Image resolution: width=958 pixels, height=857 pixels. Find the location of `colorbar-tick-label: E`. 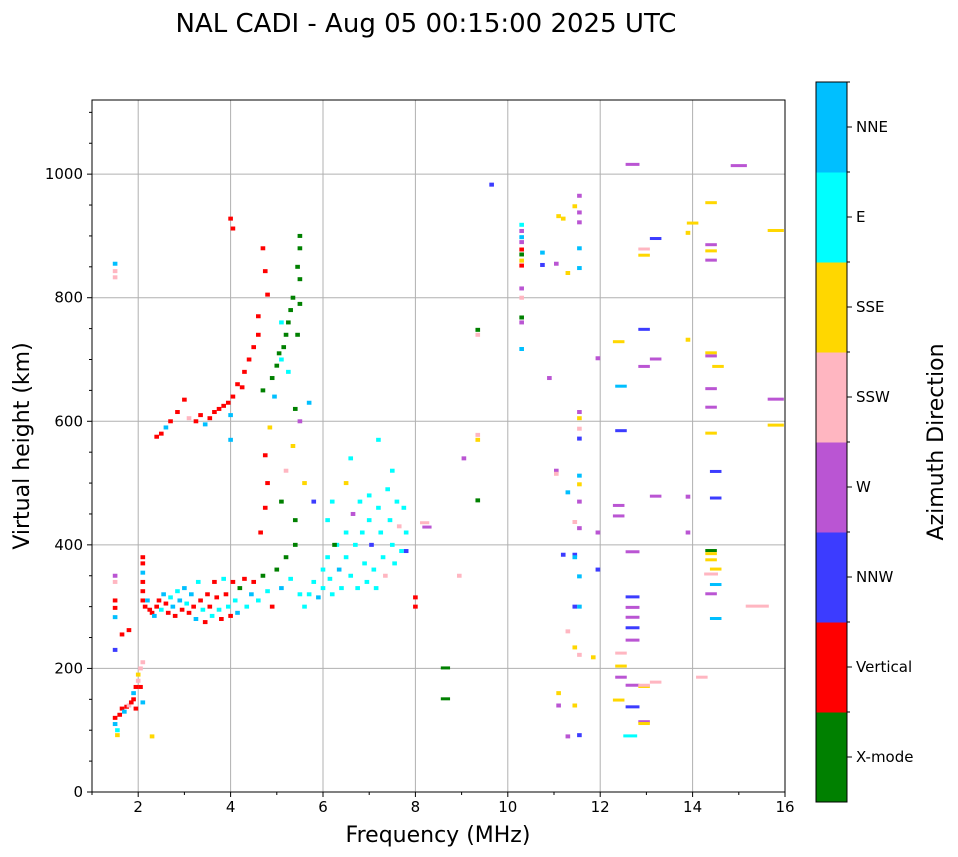

colorbar-tick-label: E is located at coordinates (860, 217).